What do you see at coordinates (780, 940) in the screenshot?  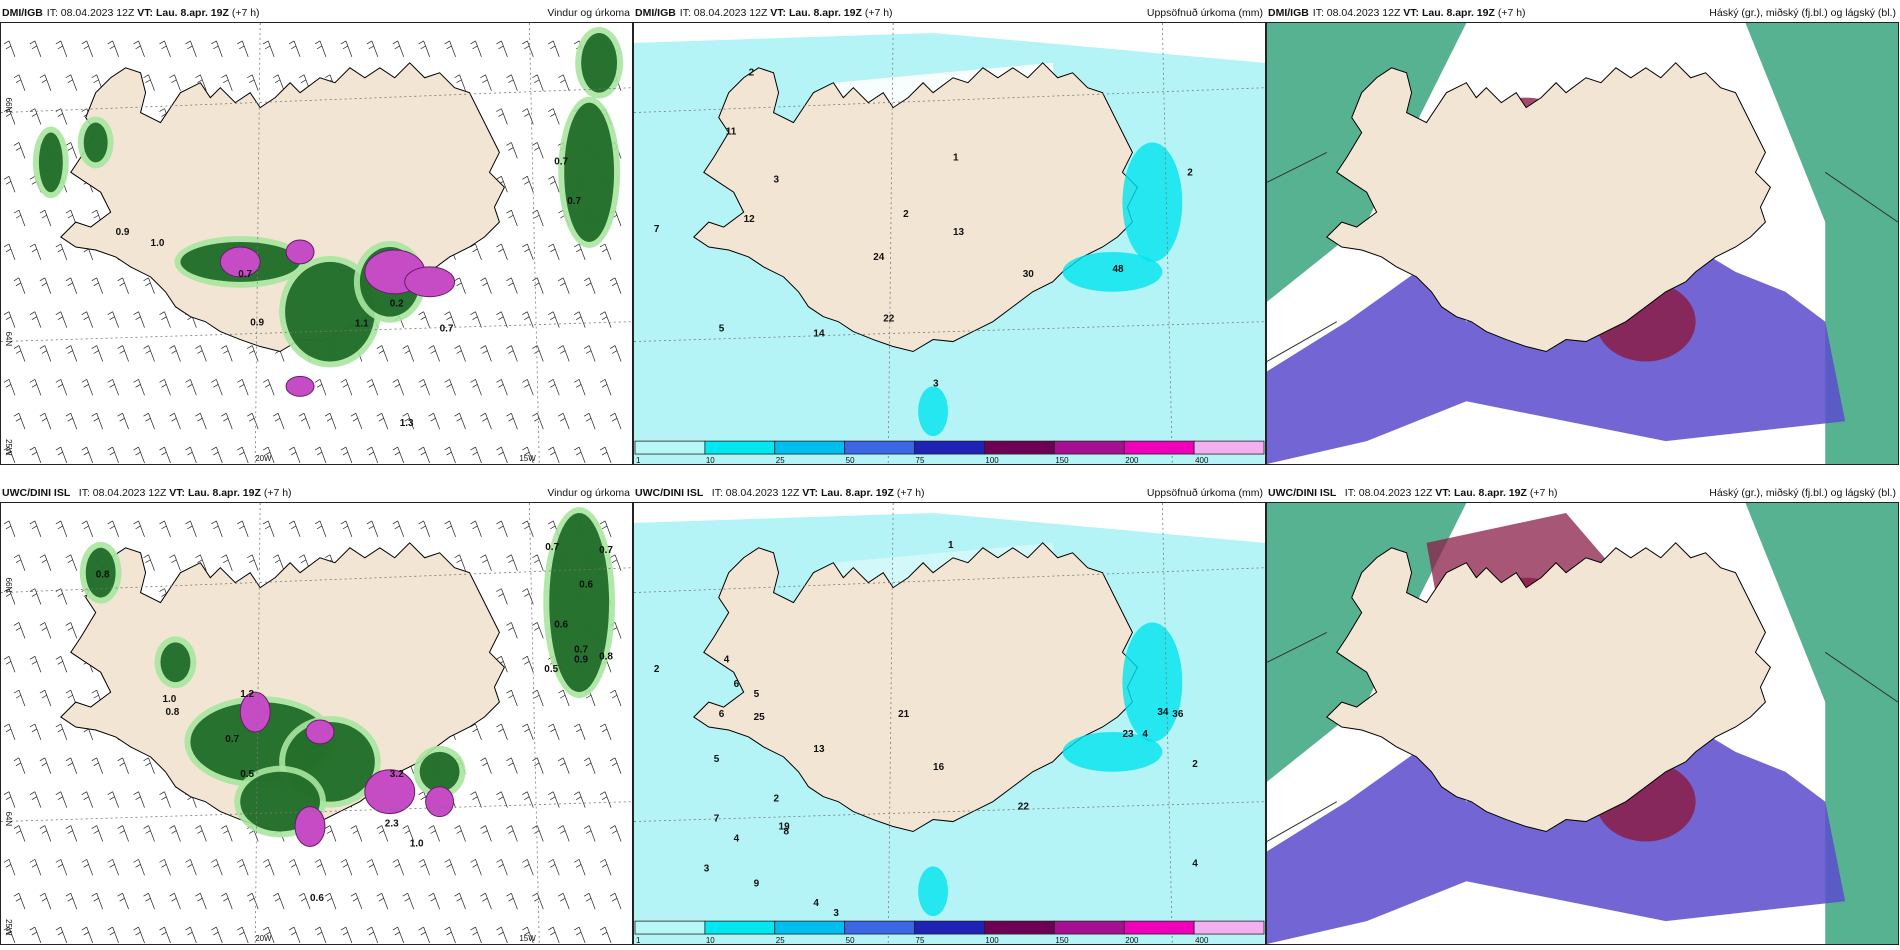 I see `legend-label: 25` at bounding box center [780, 940].